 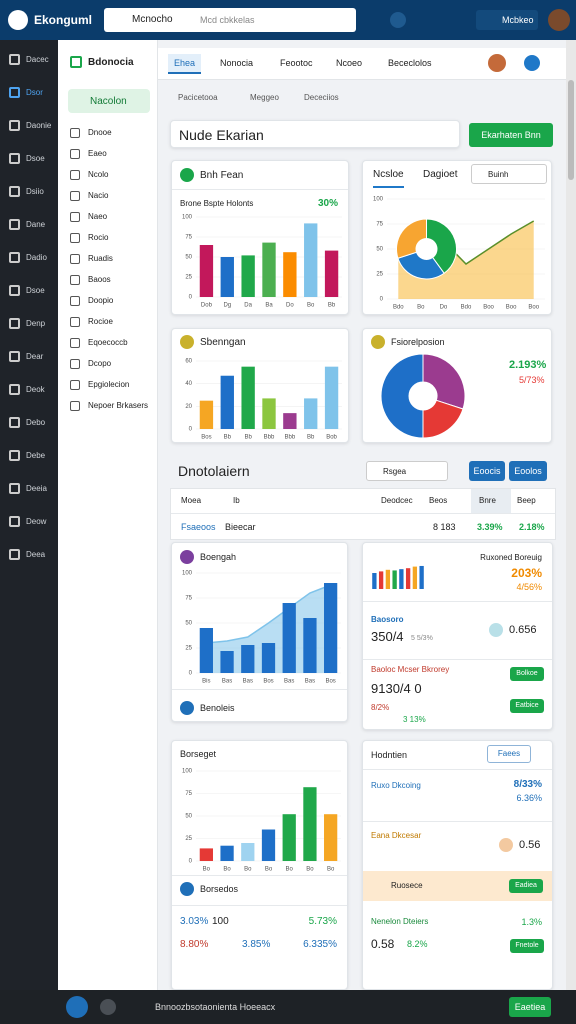 I want to click on area, so click(x=268, y=629).